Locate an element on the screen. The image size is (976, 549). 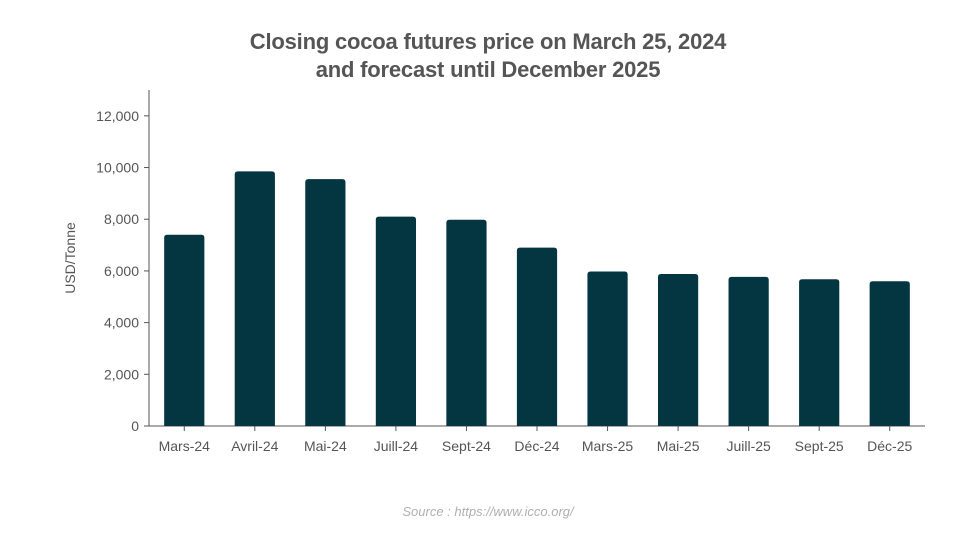
x-tick-label: Avril-24 is located at coordinates (254, 446).